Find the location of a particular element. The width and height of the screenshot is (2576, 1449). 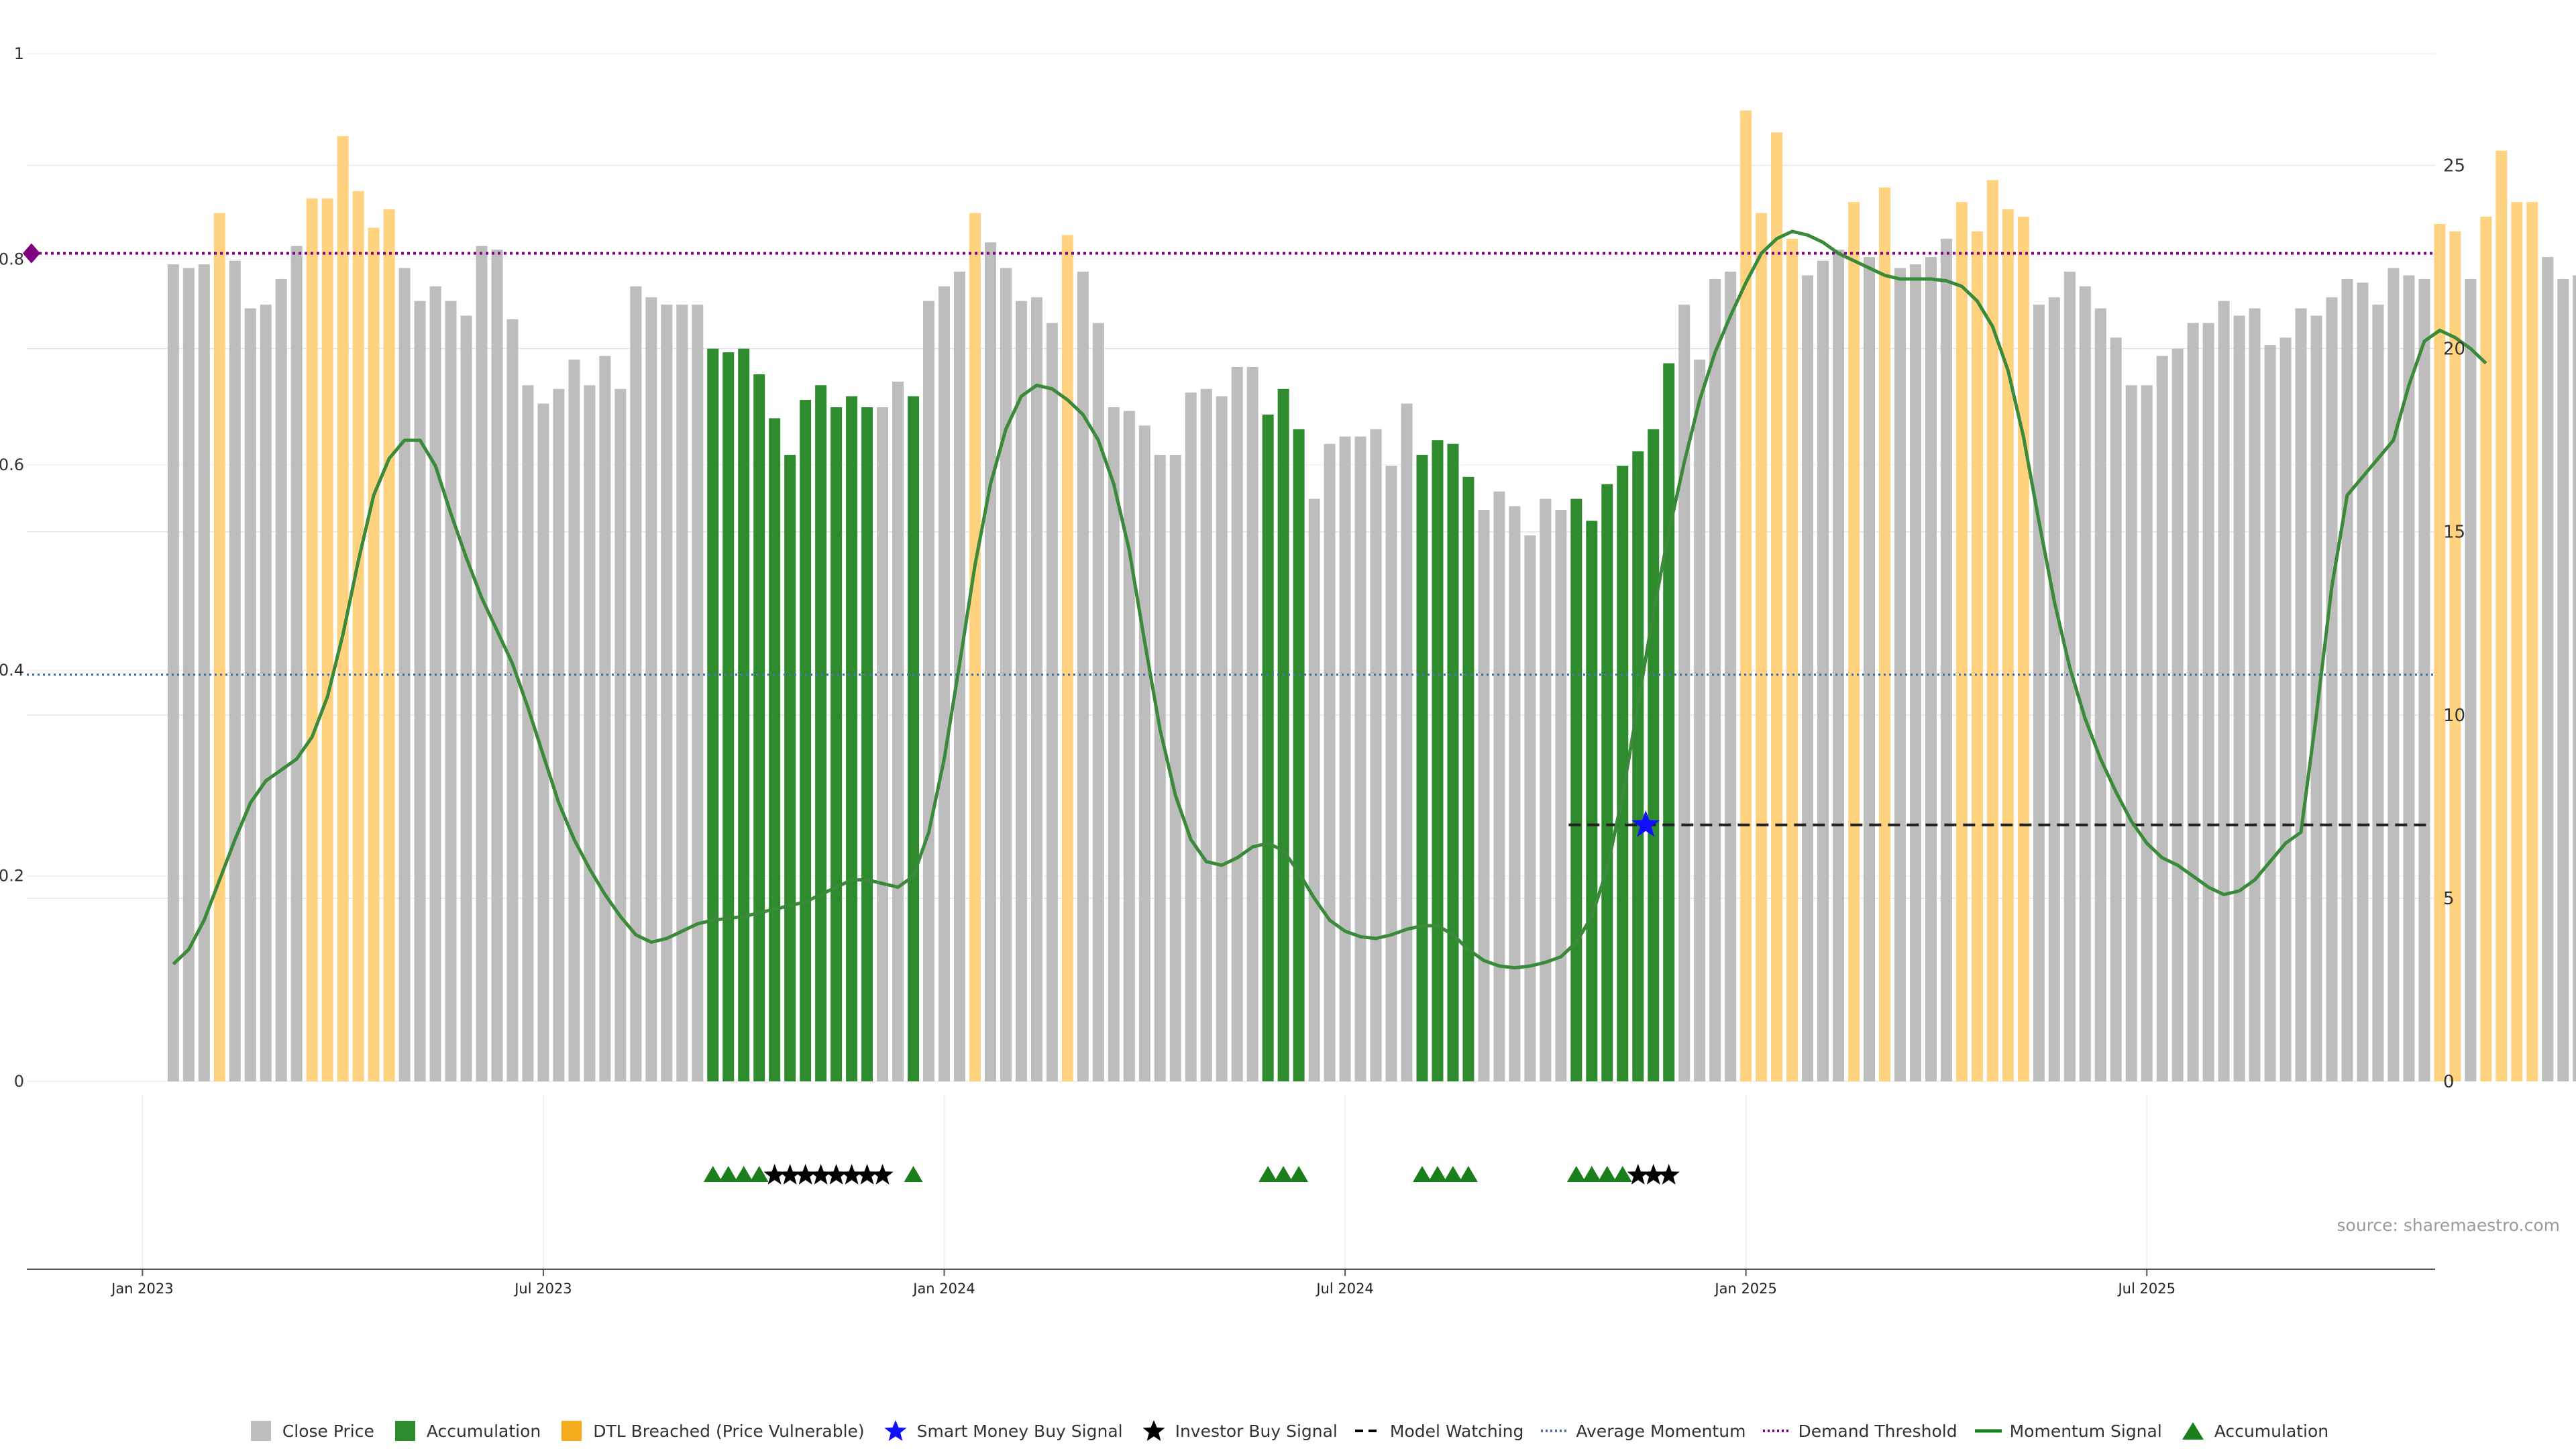

x-tick-label: Jul 2023 is located at coordinates (542, 1289).